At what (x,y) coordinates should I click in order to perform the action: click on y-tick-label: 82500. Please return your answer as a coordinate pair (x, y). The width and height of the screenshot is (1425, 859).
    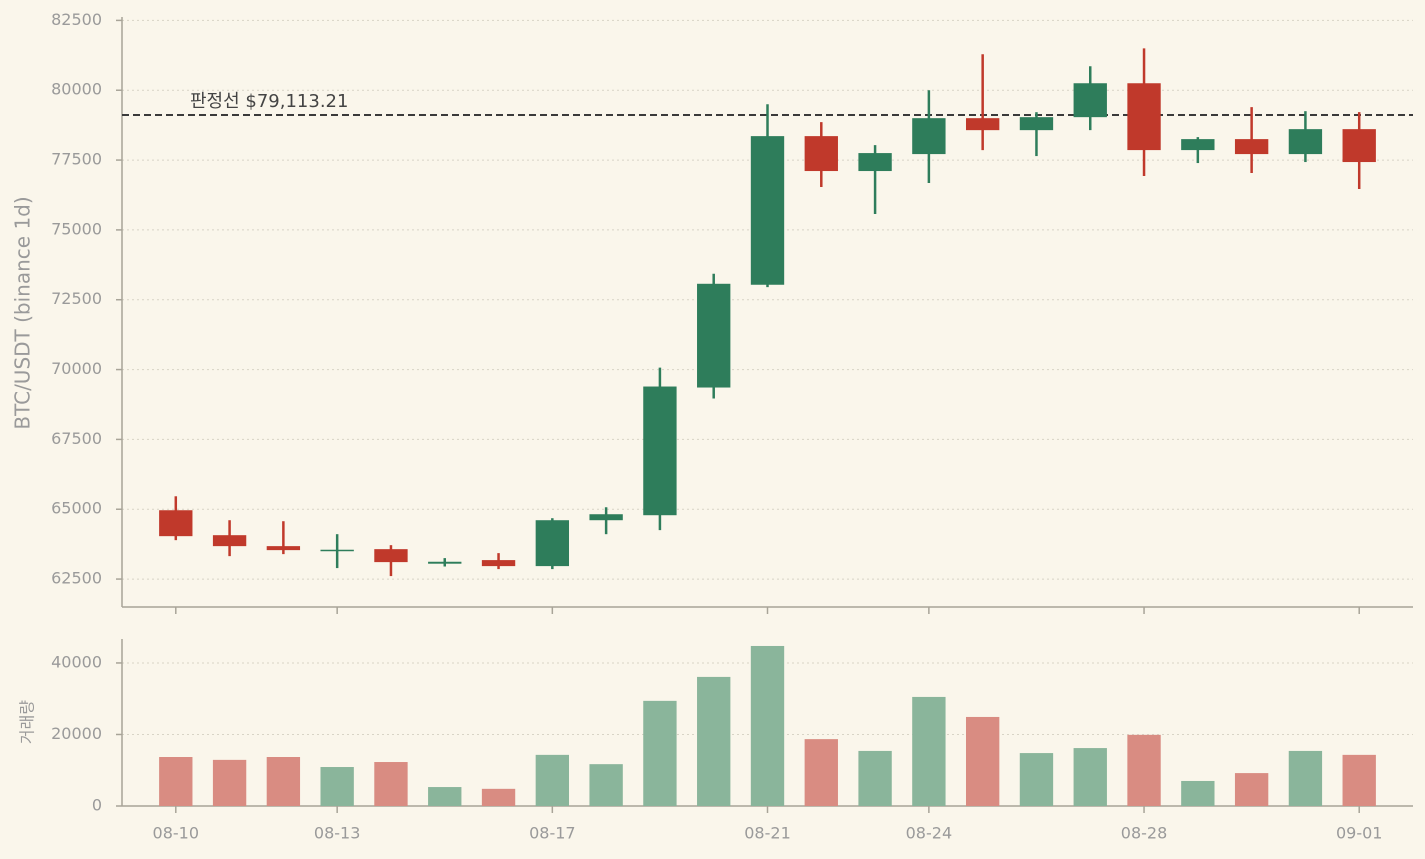
    Looking at the image, I should click on (76, 19).